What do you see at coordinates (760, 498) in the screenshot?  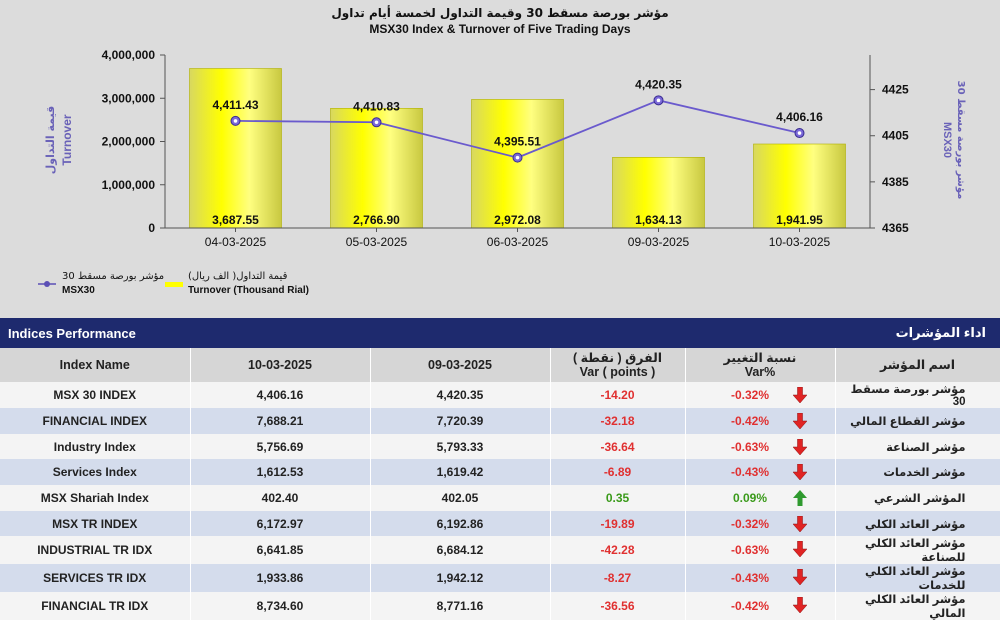 I see `var-pct-cell: 0.09%` at bounding box center [760, 498].